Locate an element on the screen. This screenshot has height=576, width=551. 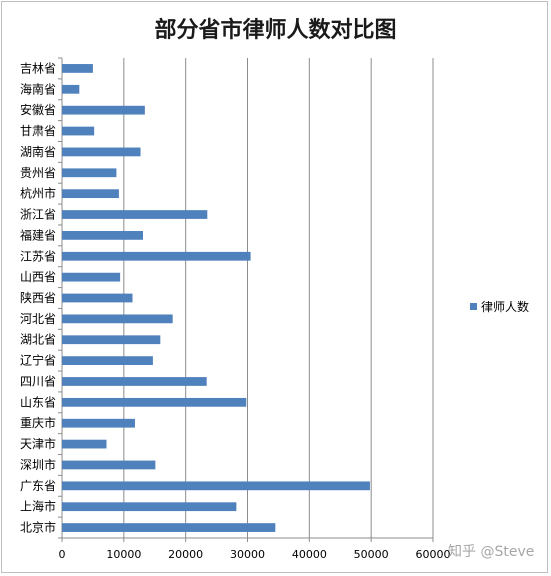
category-label: 上海市 is located at coordinates (38, 506).